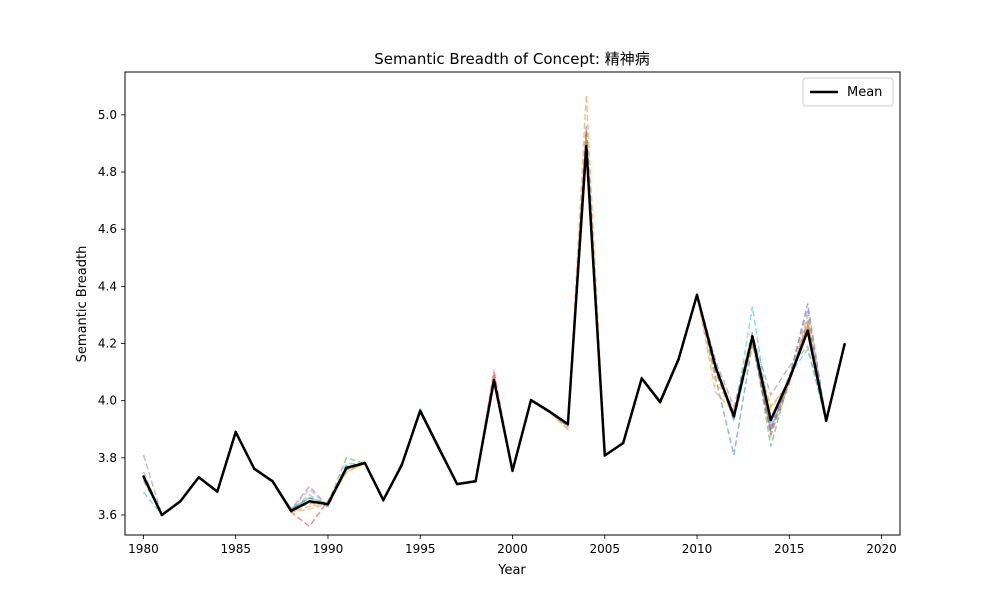 The image size is (1000, 600). What do you see at coordinates (475, 481) in the screenshot?
I see `mean-point-1998` at bounding box center [475, 481].